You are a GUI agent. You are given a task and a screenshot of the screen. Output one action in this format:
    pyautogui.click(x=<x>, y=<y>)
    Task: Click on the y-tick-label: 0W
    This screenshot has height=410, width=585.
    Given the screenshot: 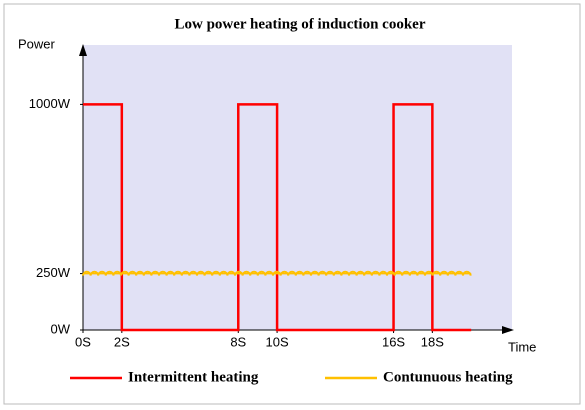 What is the action you would take?
    pyautogui.click(x=61, y=328)
    